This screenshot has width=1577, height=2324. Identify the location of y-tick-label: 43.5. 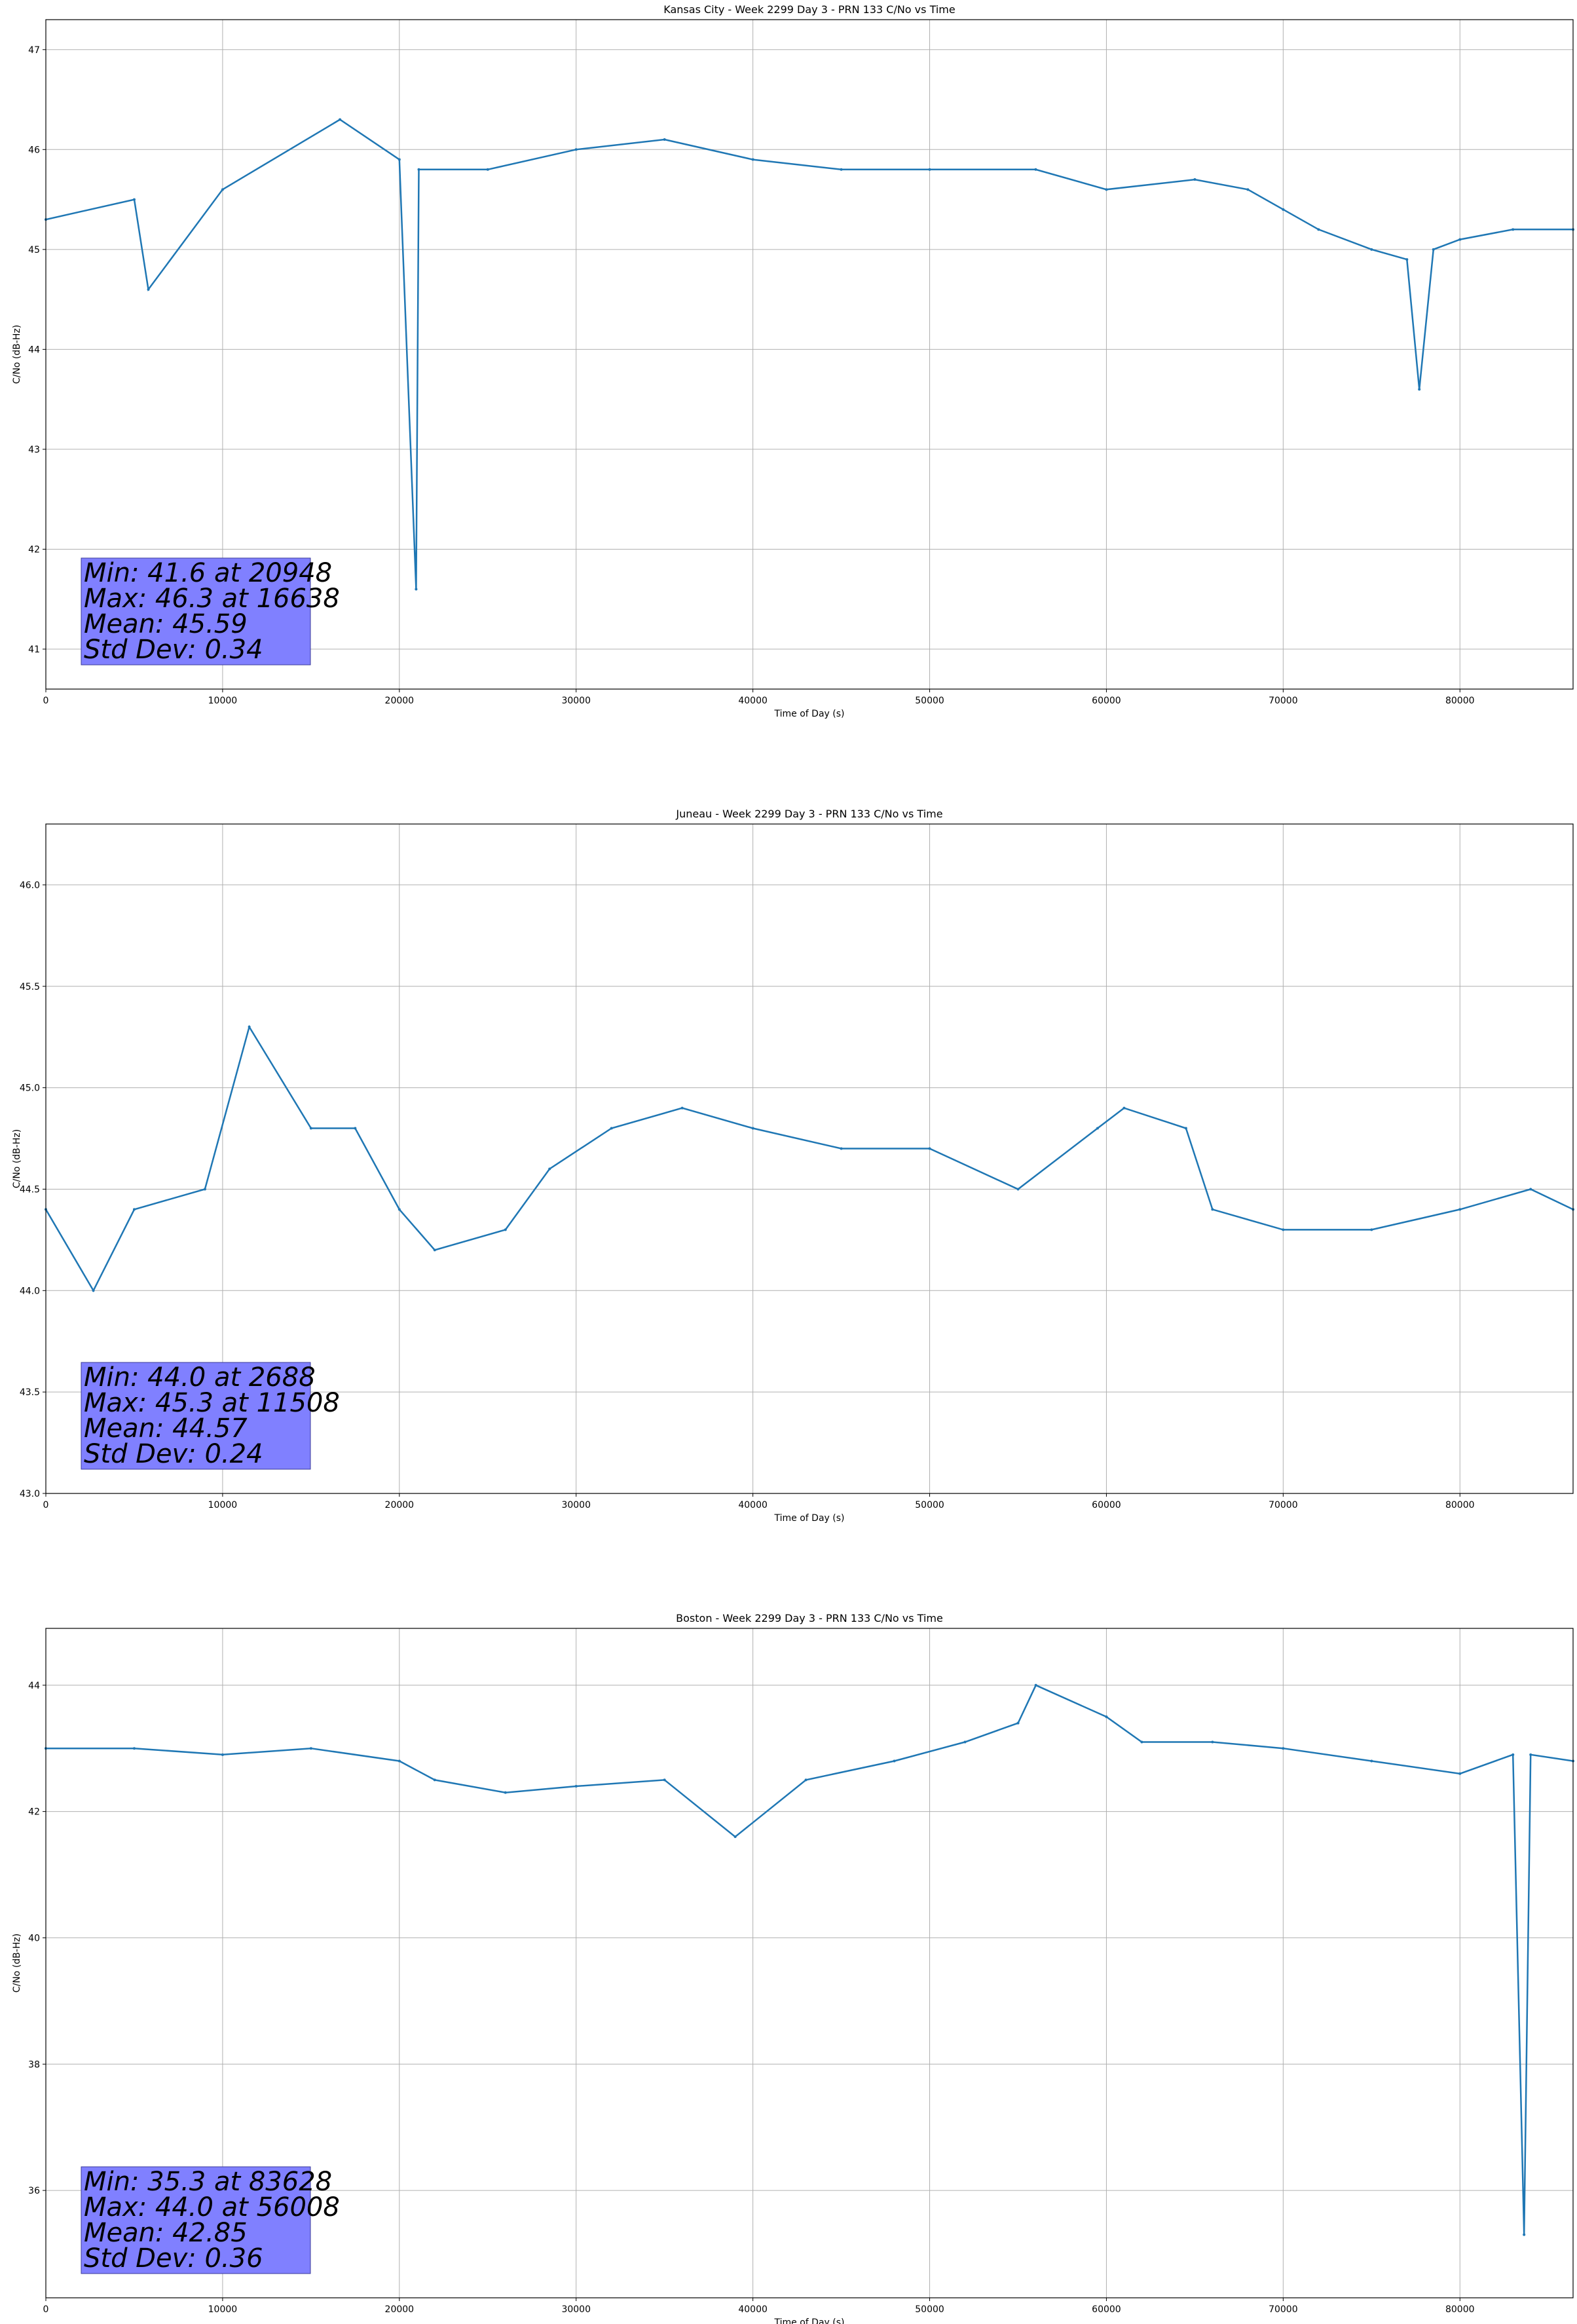
(30, 1392).